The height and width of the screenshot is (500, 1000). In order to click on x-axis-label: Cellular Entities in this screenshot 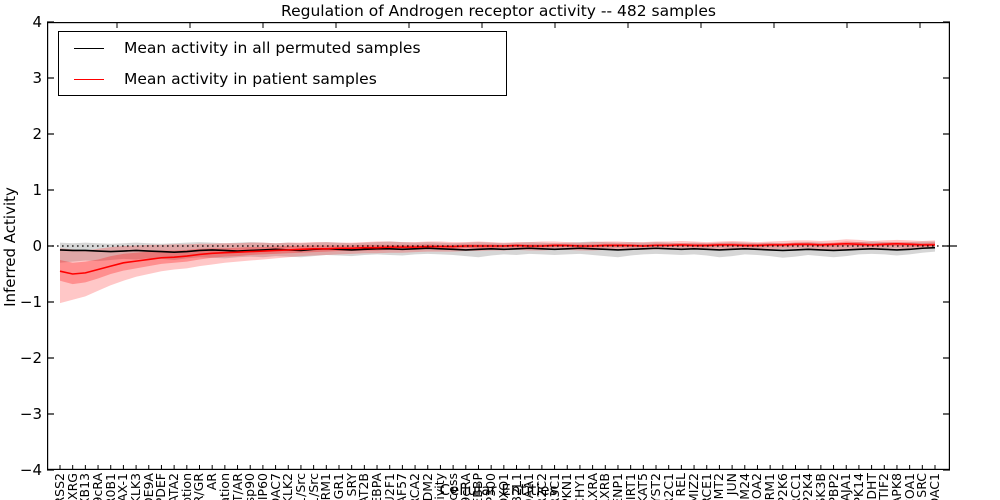, I will do `click(498, 490)`.